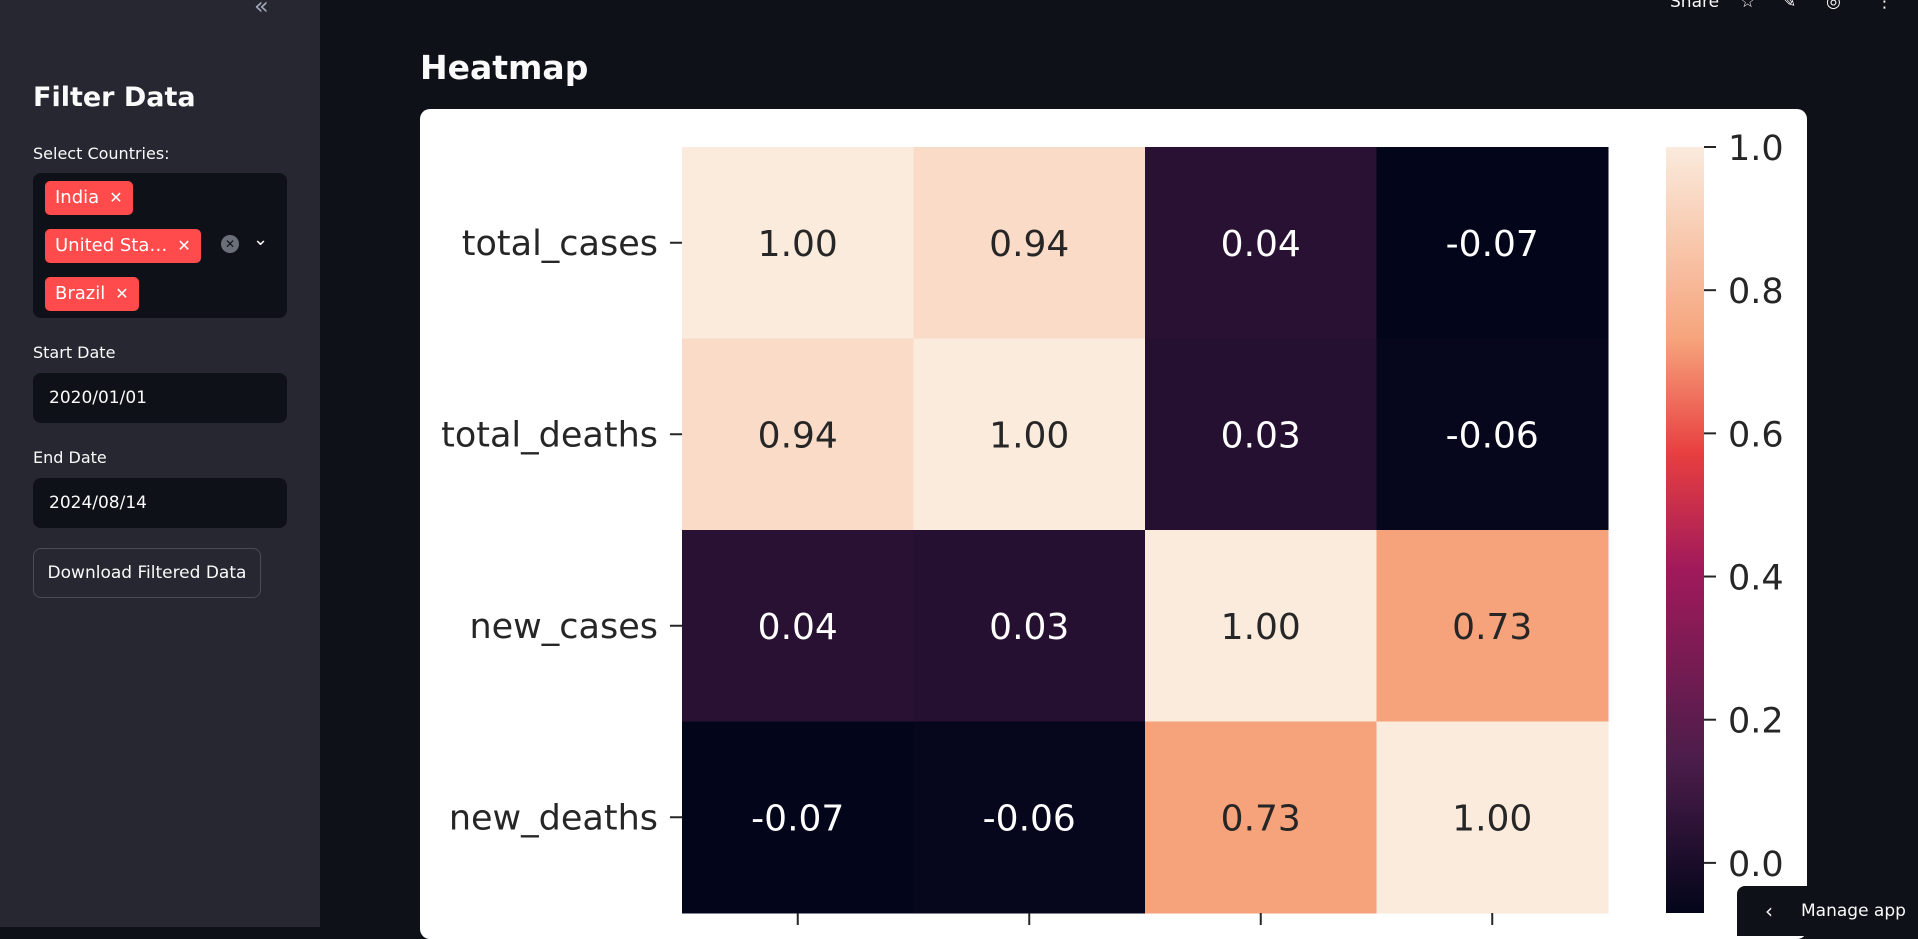 Image resolution: width=1918 pixels, height=939 pixels. I want to click on colorbar-tick-label: 0.8, so click(1756, 292).